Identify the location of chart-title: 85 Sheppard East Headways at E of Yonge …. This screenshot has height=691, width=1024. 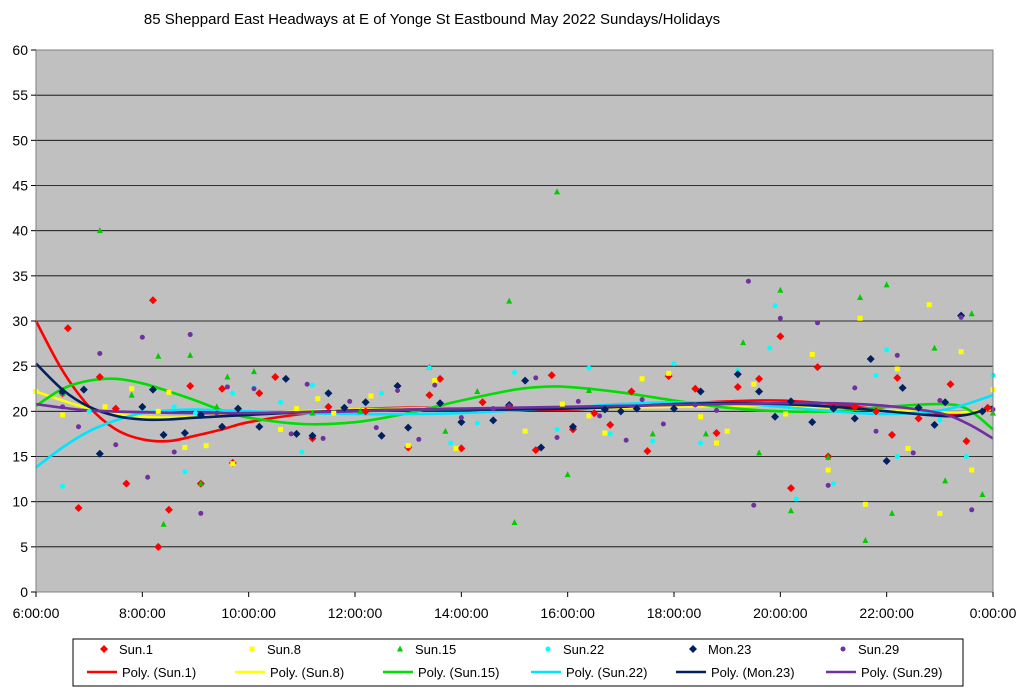
(432, 19).